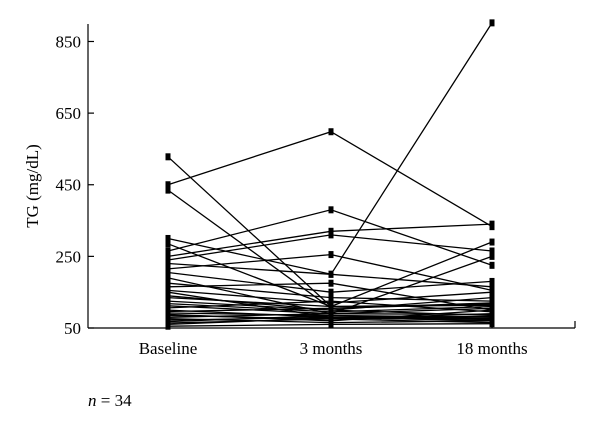 This screenshot has height=433, width=600. What do you see at coordinates (69, 256) in the screenshot?
I see `y-tick-label: 250` at bounding box center [69, 256].